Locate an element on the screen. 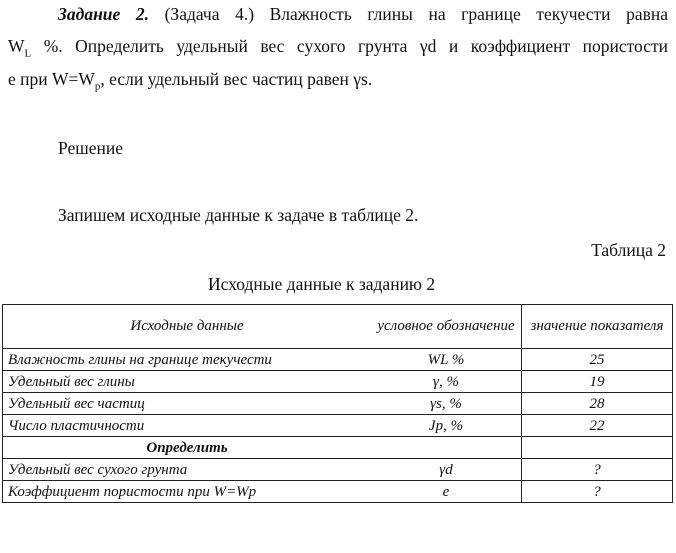  cell: γ, % is located at coordinates (446, 381).